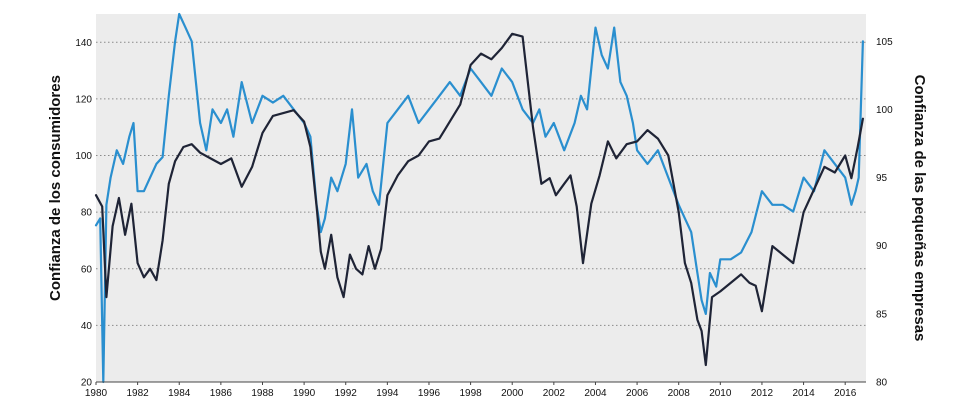  Describe the element at coordinates (96, 393) in the screenshot. I see `x-tick-label: 1980` at that location.